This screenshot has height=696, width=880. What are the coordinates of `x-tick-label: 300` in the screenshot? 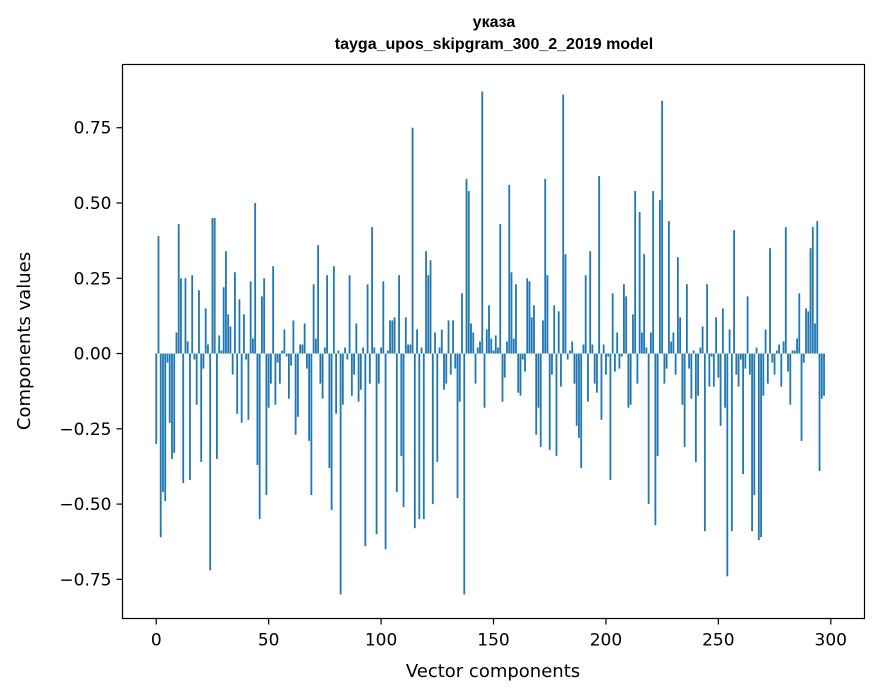 It's located at (831, 641).